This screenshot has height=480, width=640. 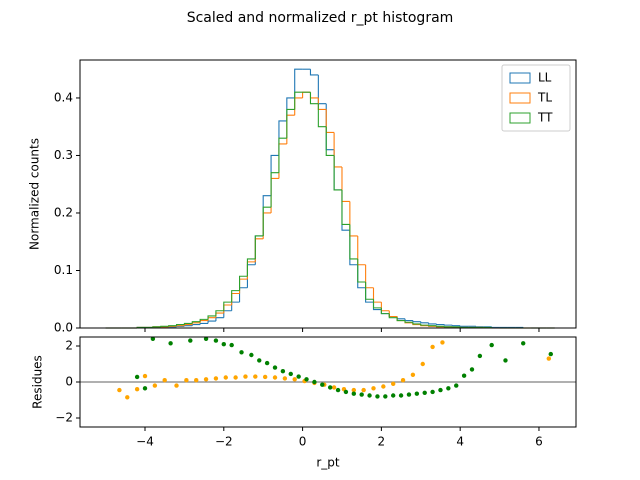 I want to click on y-tick-label: 0, so click(x=69, y=382).